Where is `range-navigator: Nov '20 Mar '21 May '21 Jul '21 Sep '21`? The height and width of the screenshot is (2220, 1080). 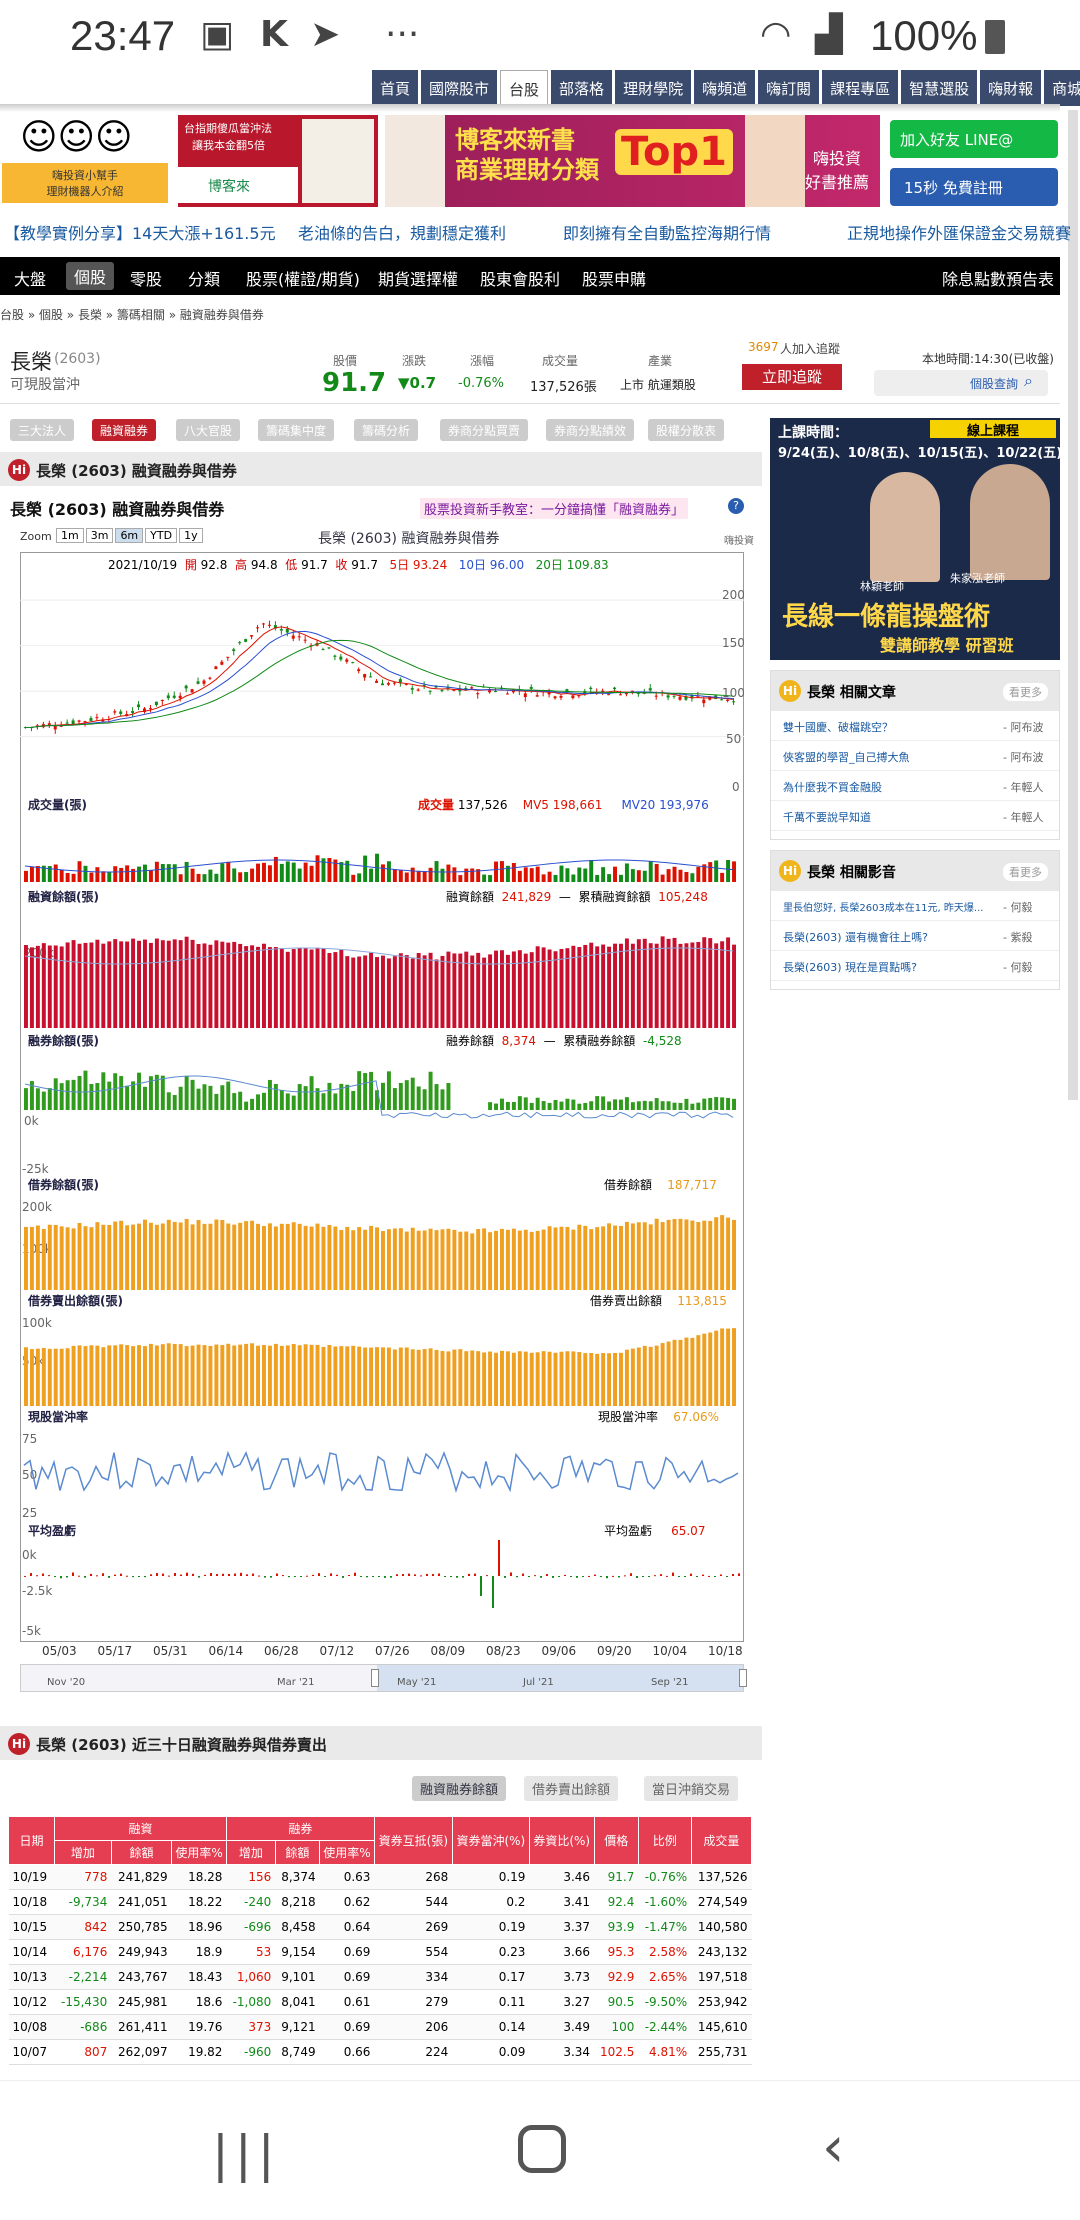
range-navigator: Nov '20 Mar '21 May '21 Jul '21 Sep '21 is located at coordinates (383, 1678).